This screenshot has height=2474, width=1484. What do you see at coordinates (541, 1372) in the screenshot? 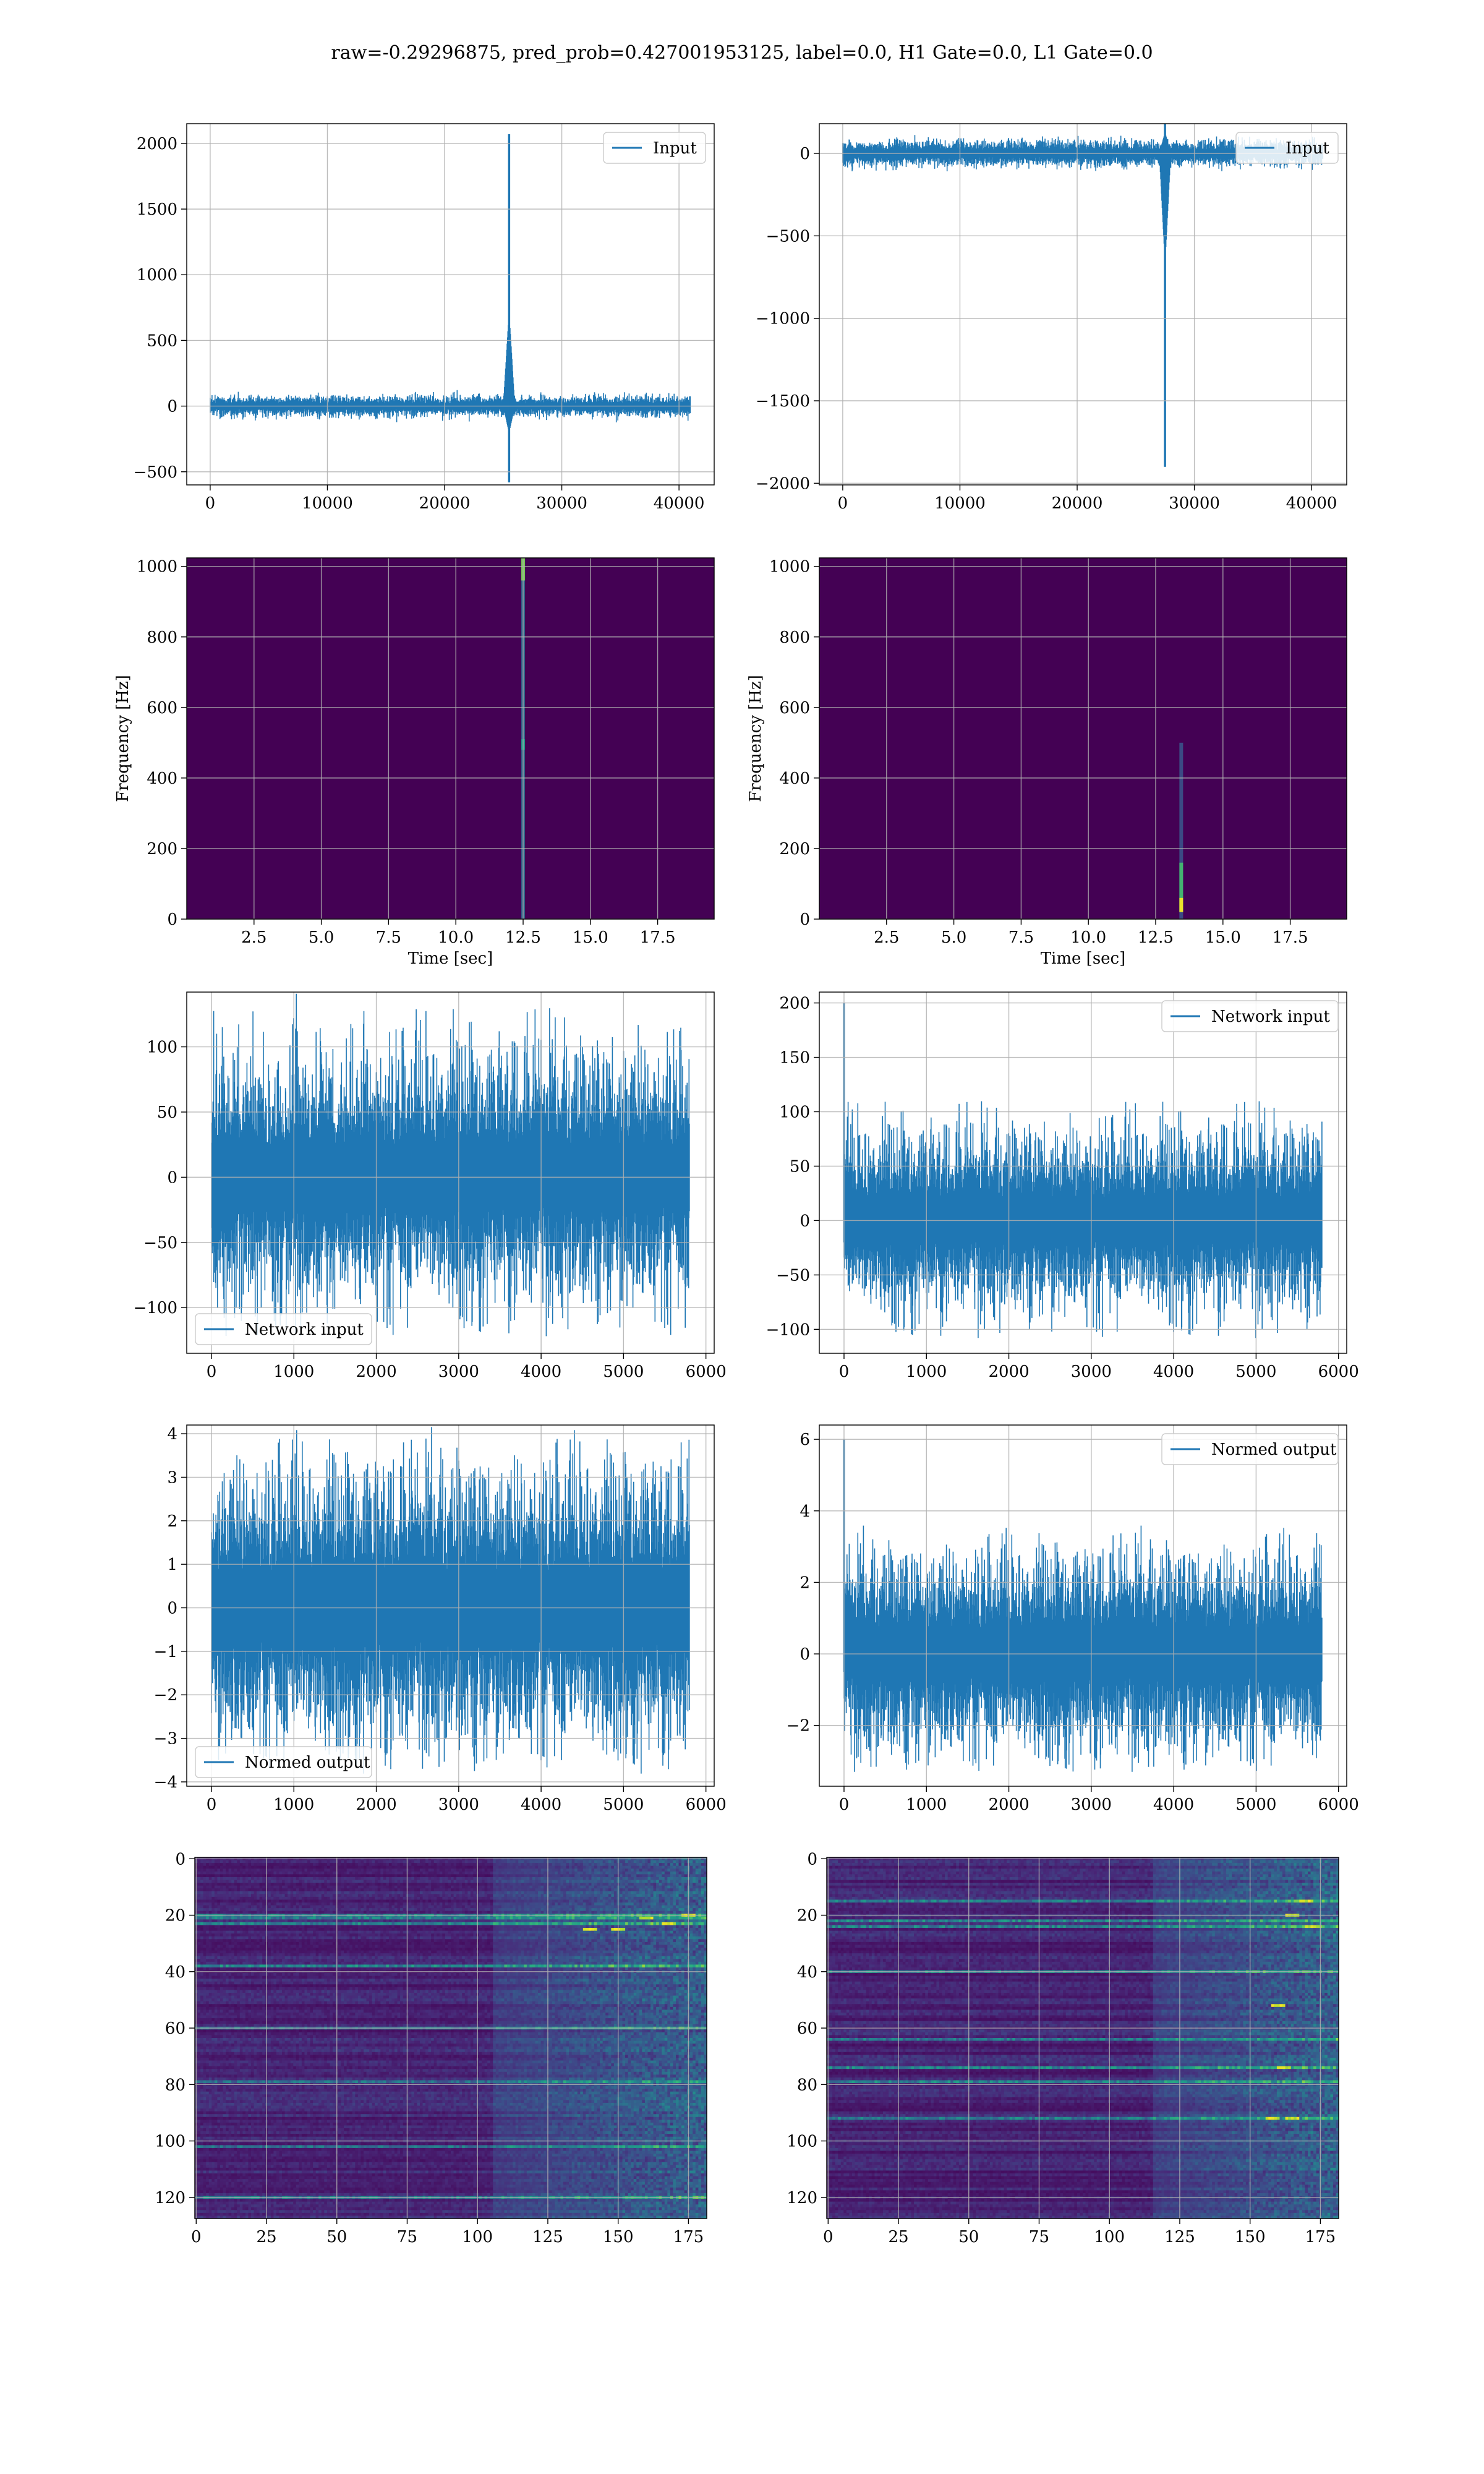
I see `x-tick-label: 4000` at bounding box center [541, 1372].